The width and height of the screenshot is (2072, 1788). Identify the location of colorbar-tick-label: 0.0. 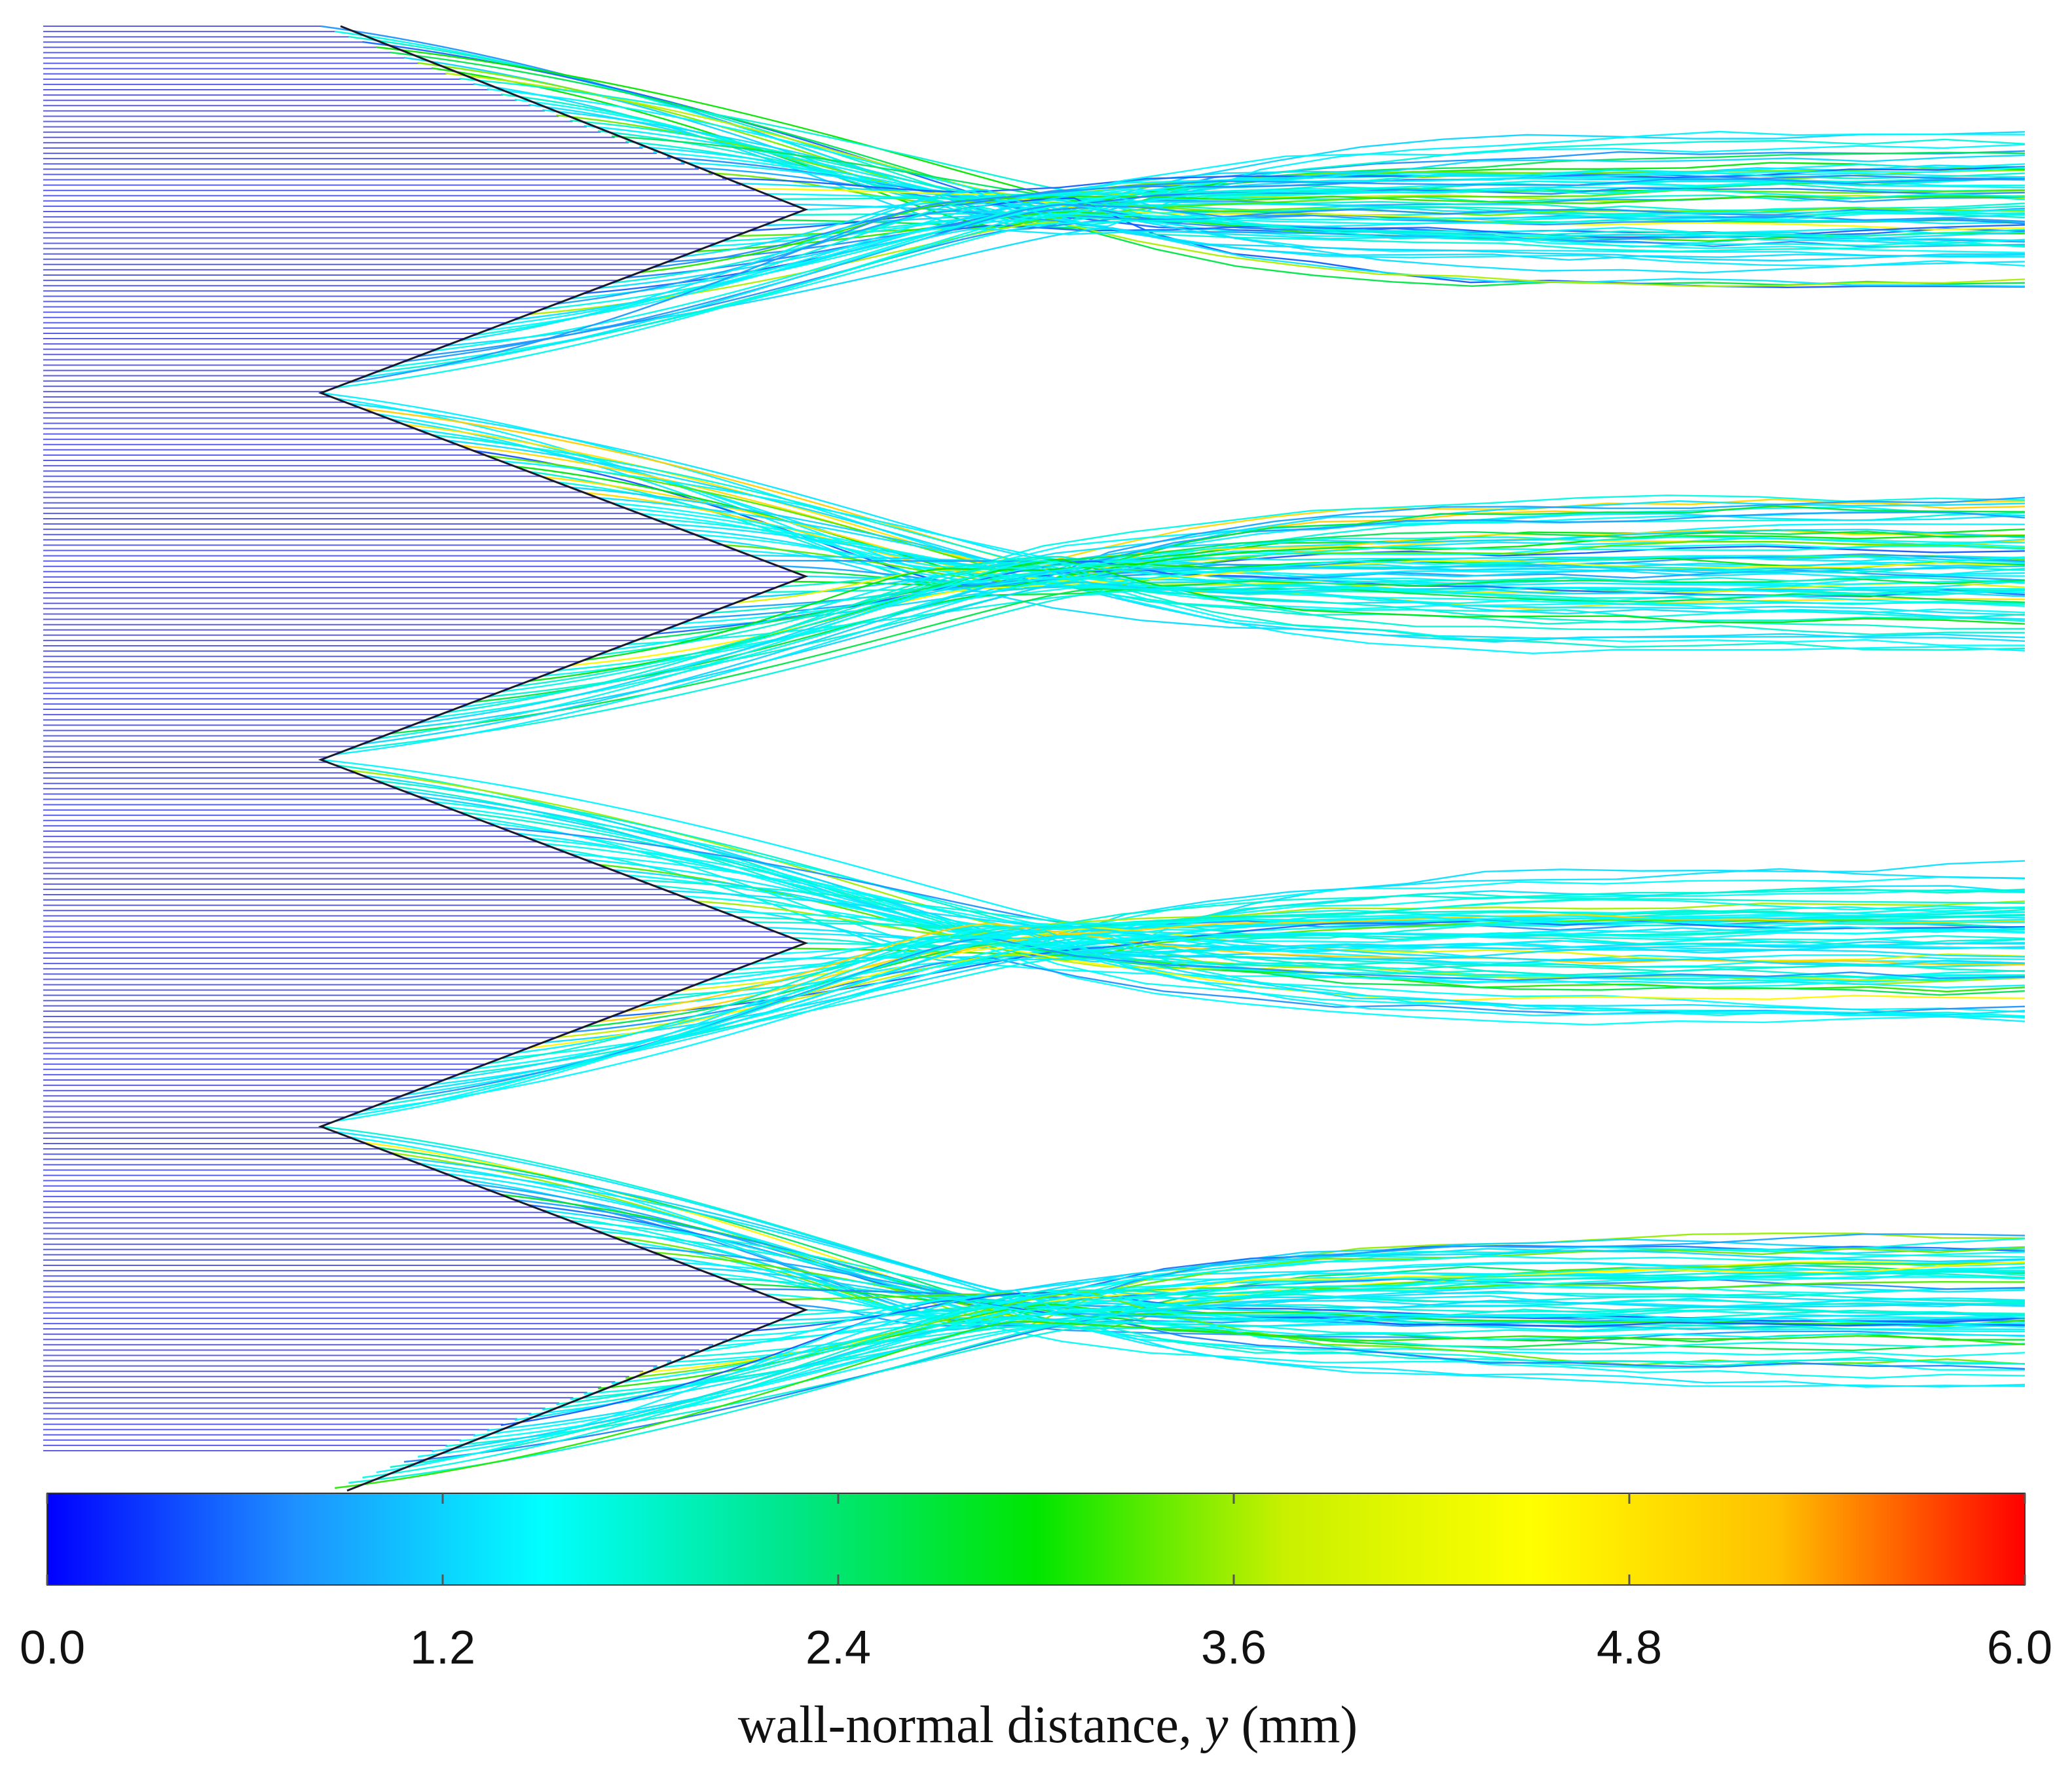
(52, 1648).